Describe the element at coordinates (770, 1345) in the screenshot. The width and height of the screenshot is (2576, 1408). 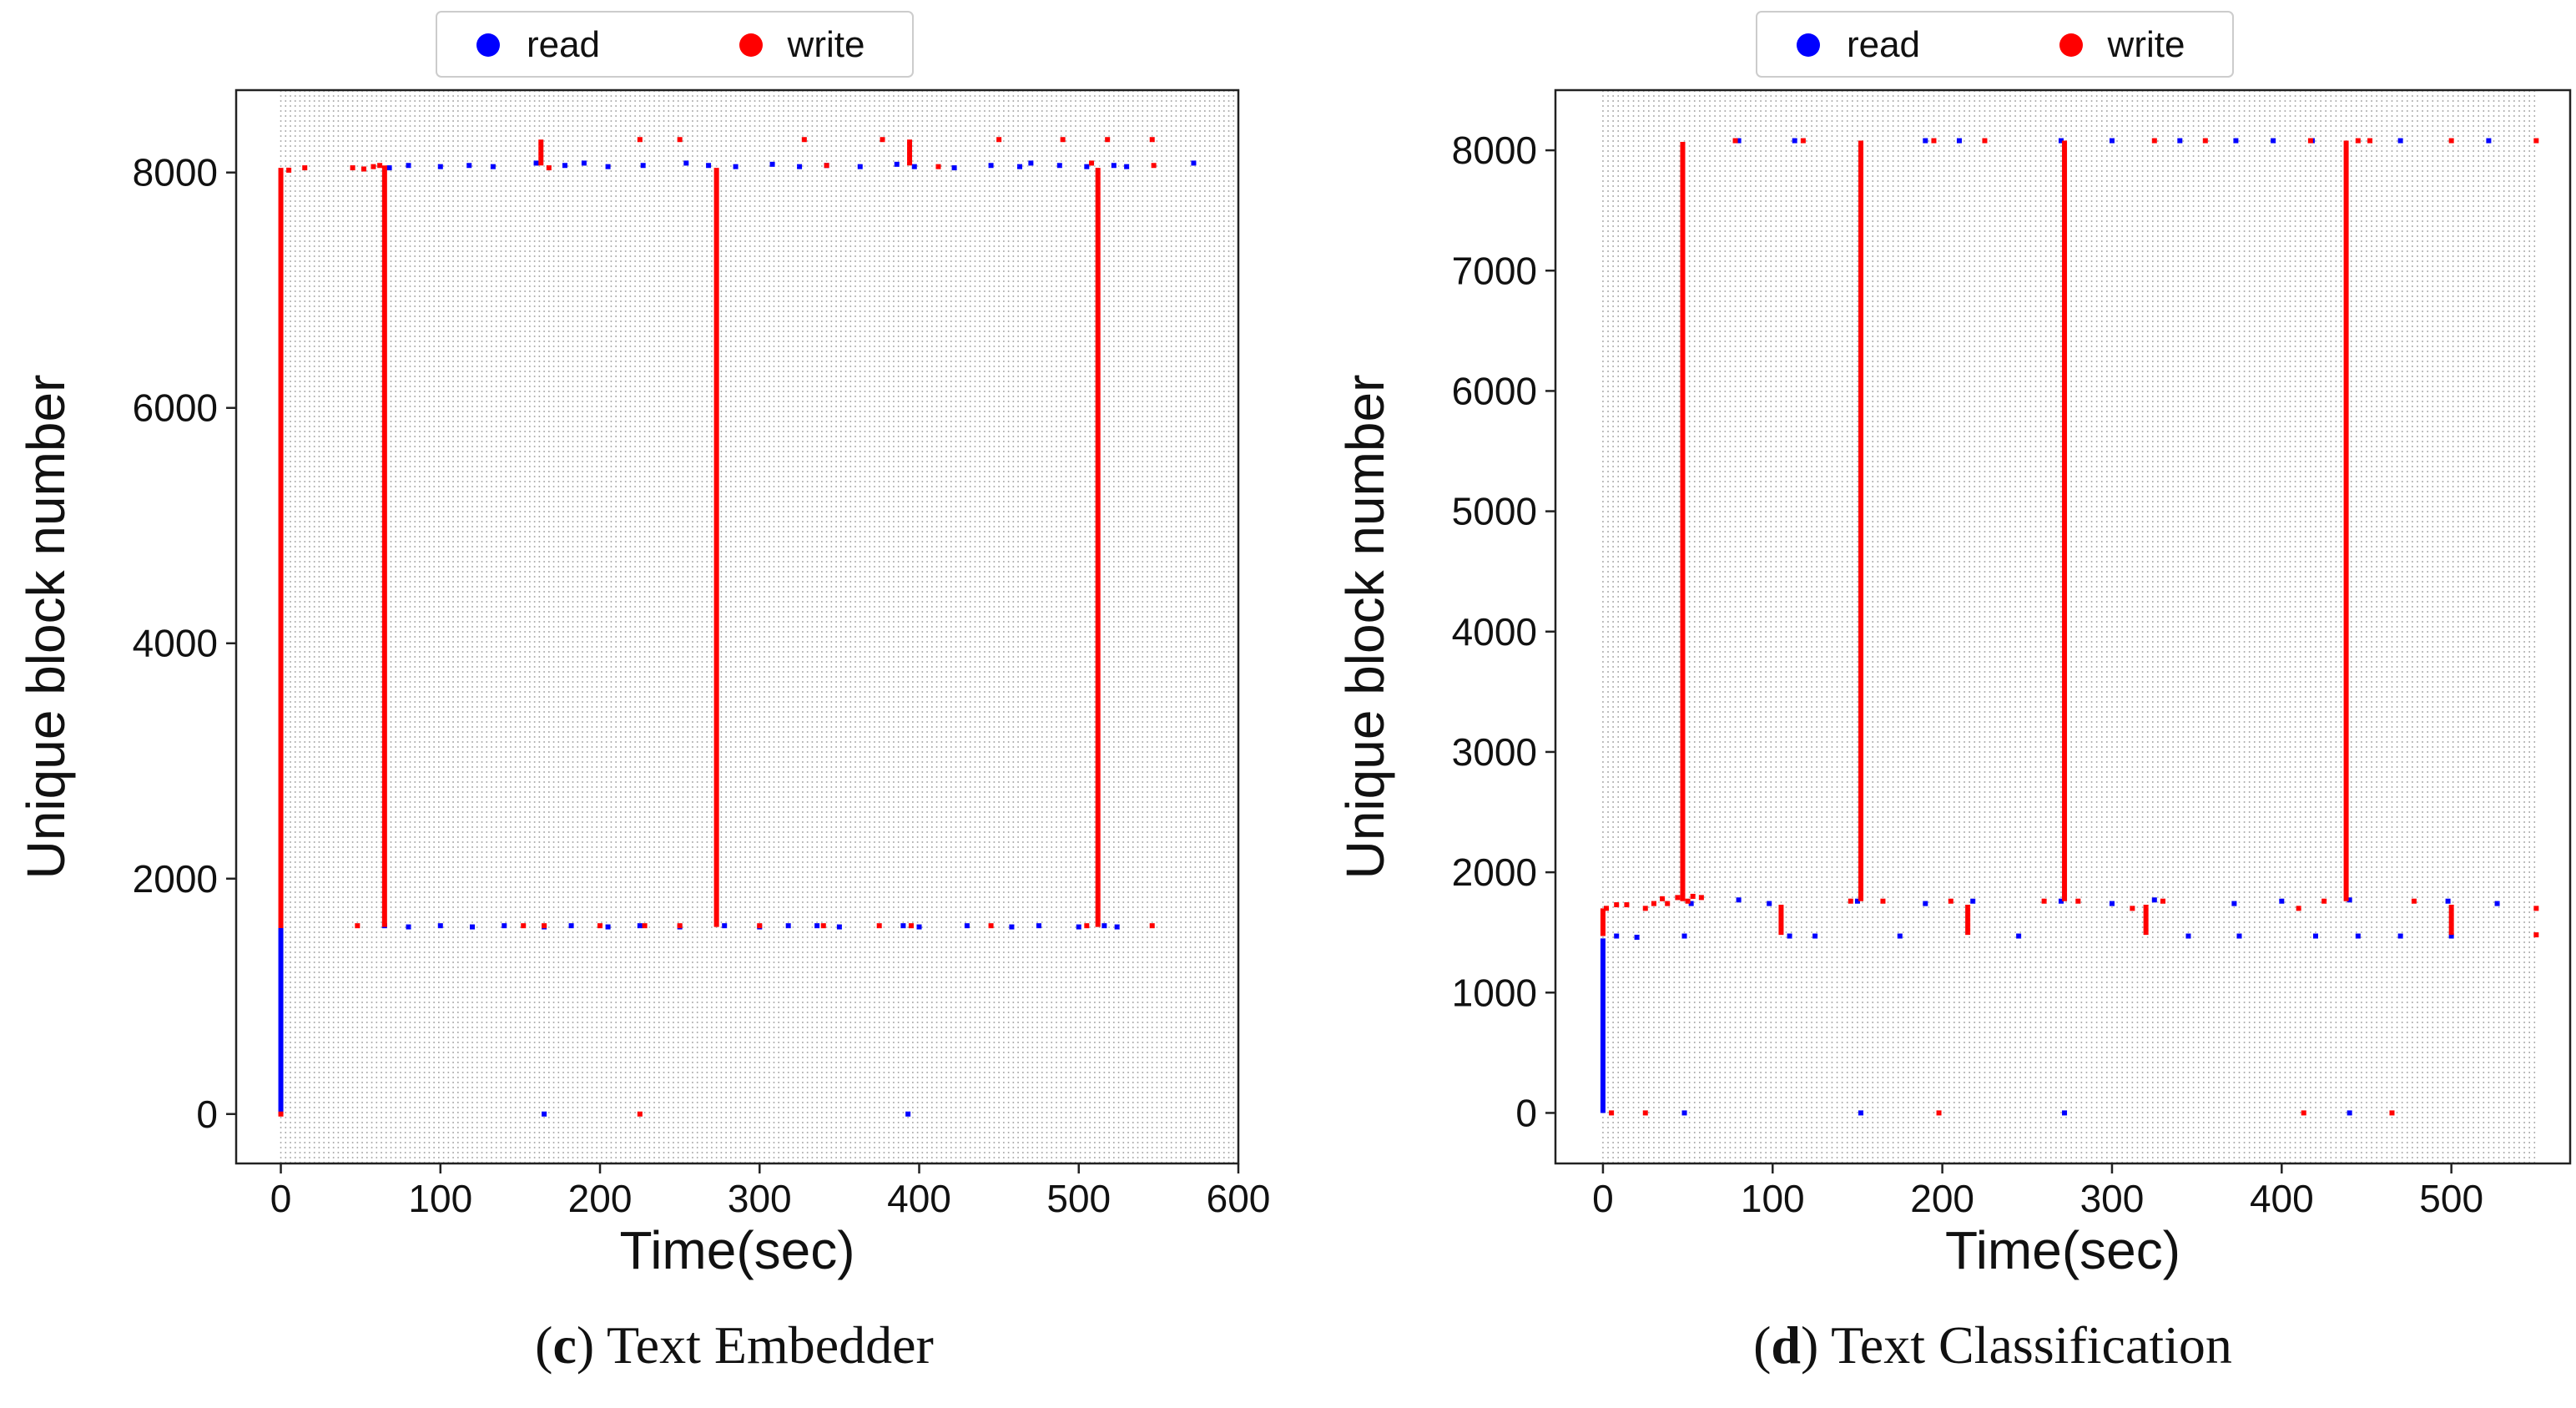
I see `caption-text-c: Text Embedder` at that location.